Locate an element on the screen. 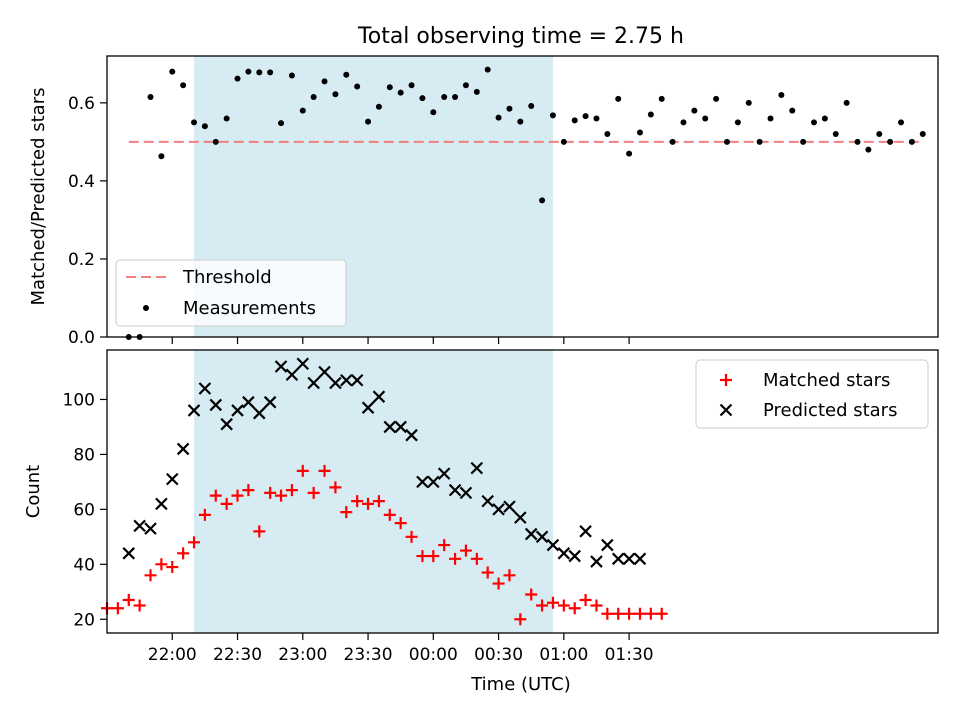 This screenshot has height=720, width=960. legend-matched-label: Matched stars is located at coordinates (826, 380).